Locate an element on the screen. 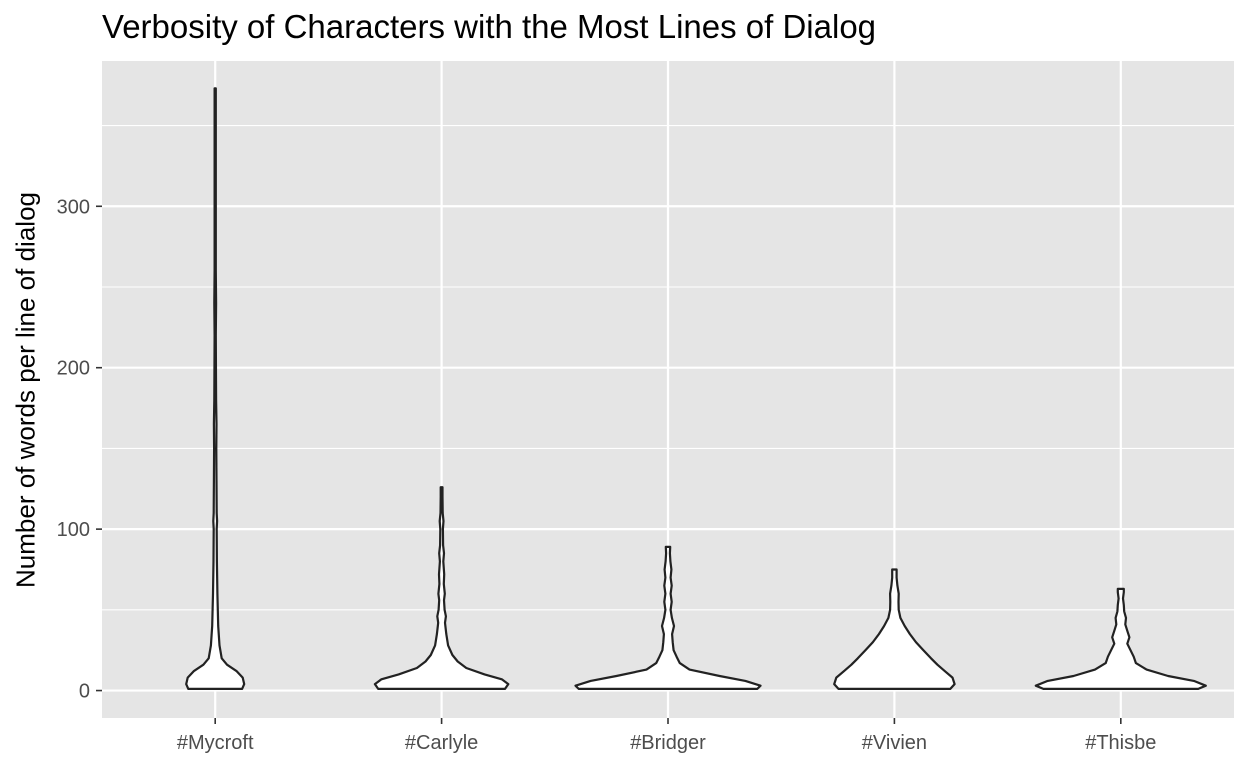 The image size is (1248, 768). x-axis: #Mycroft #Carlyle #Bridger #Vivien #Thisbe is located at coordinates (666, 736).